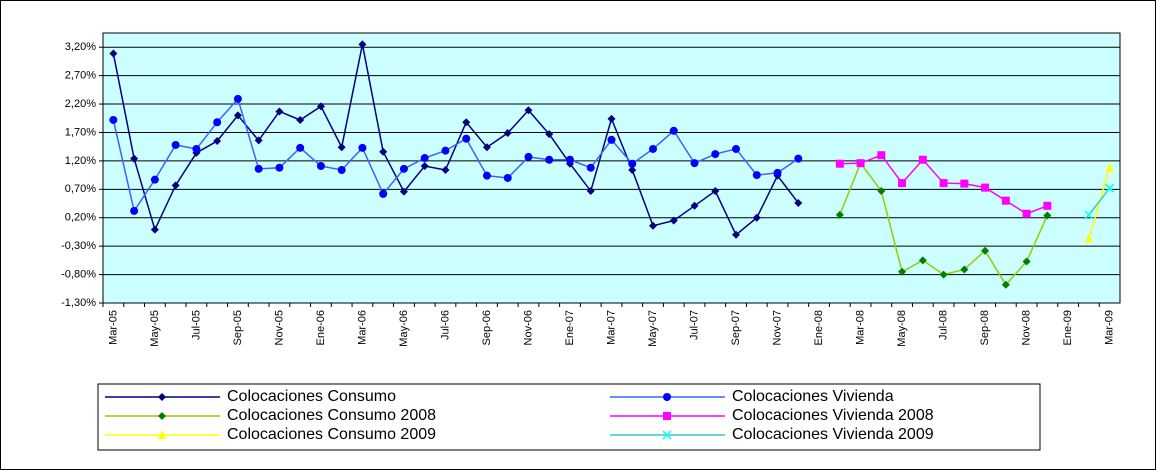 Image resolution: width=1156 pixels, height=470 pixels. What do you see at coordinates (528, 327) in the screenshot?
I see `x-tick-label: Nov-06` at bounding box center [528, 327].